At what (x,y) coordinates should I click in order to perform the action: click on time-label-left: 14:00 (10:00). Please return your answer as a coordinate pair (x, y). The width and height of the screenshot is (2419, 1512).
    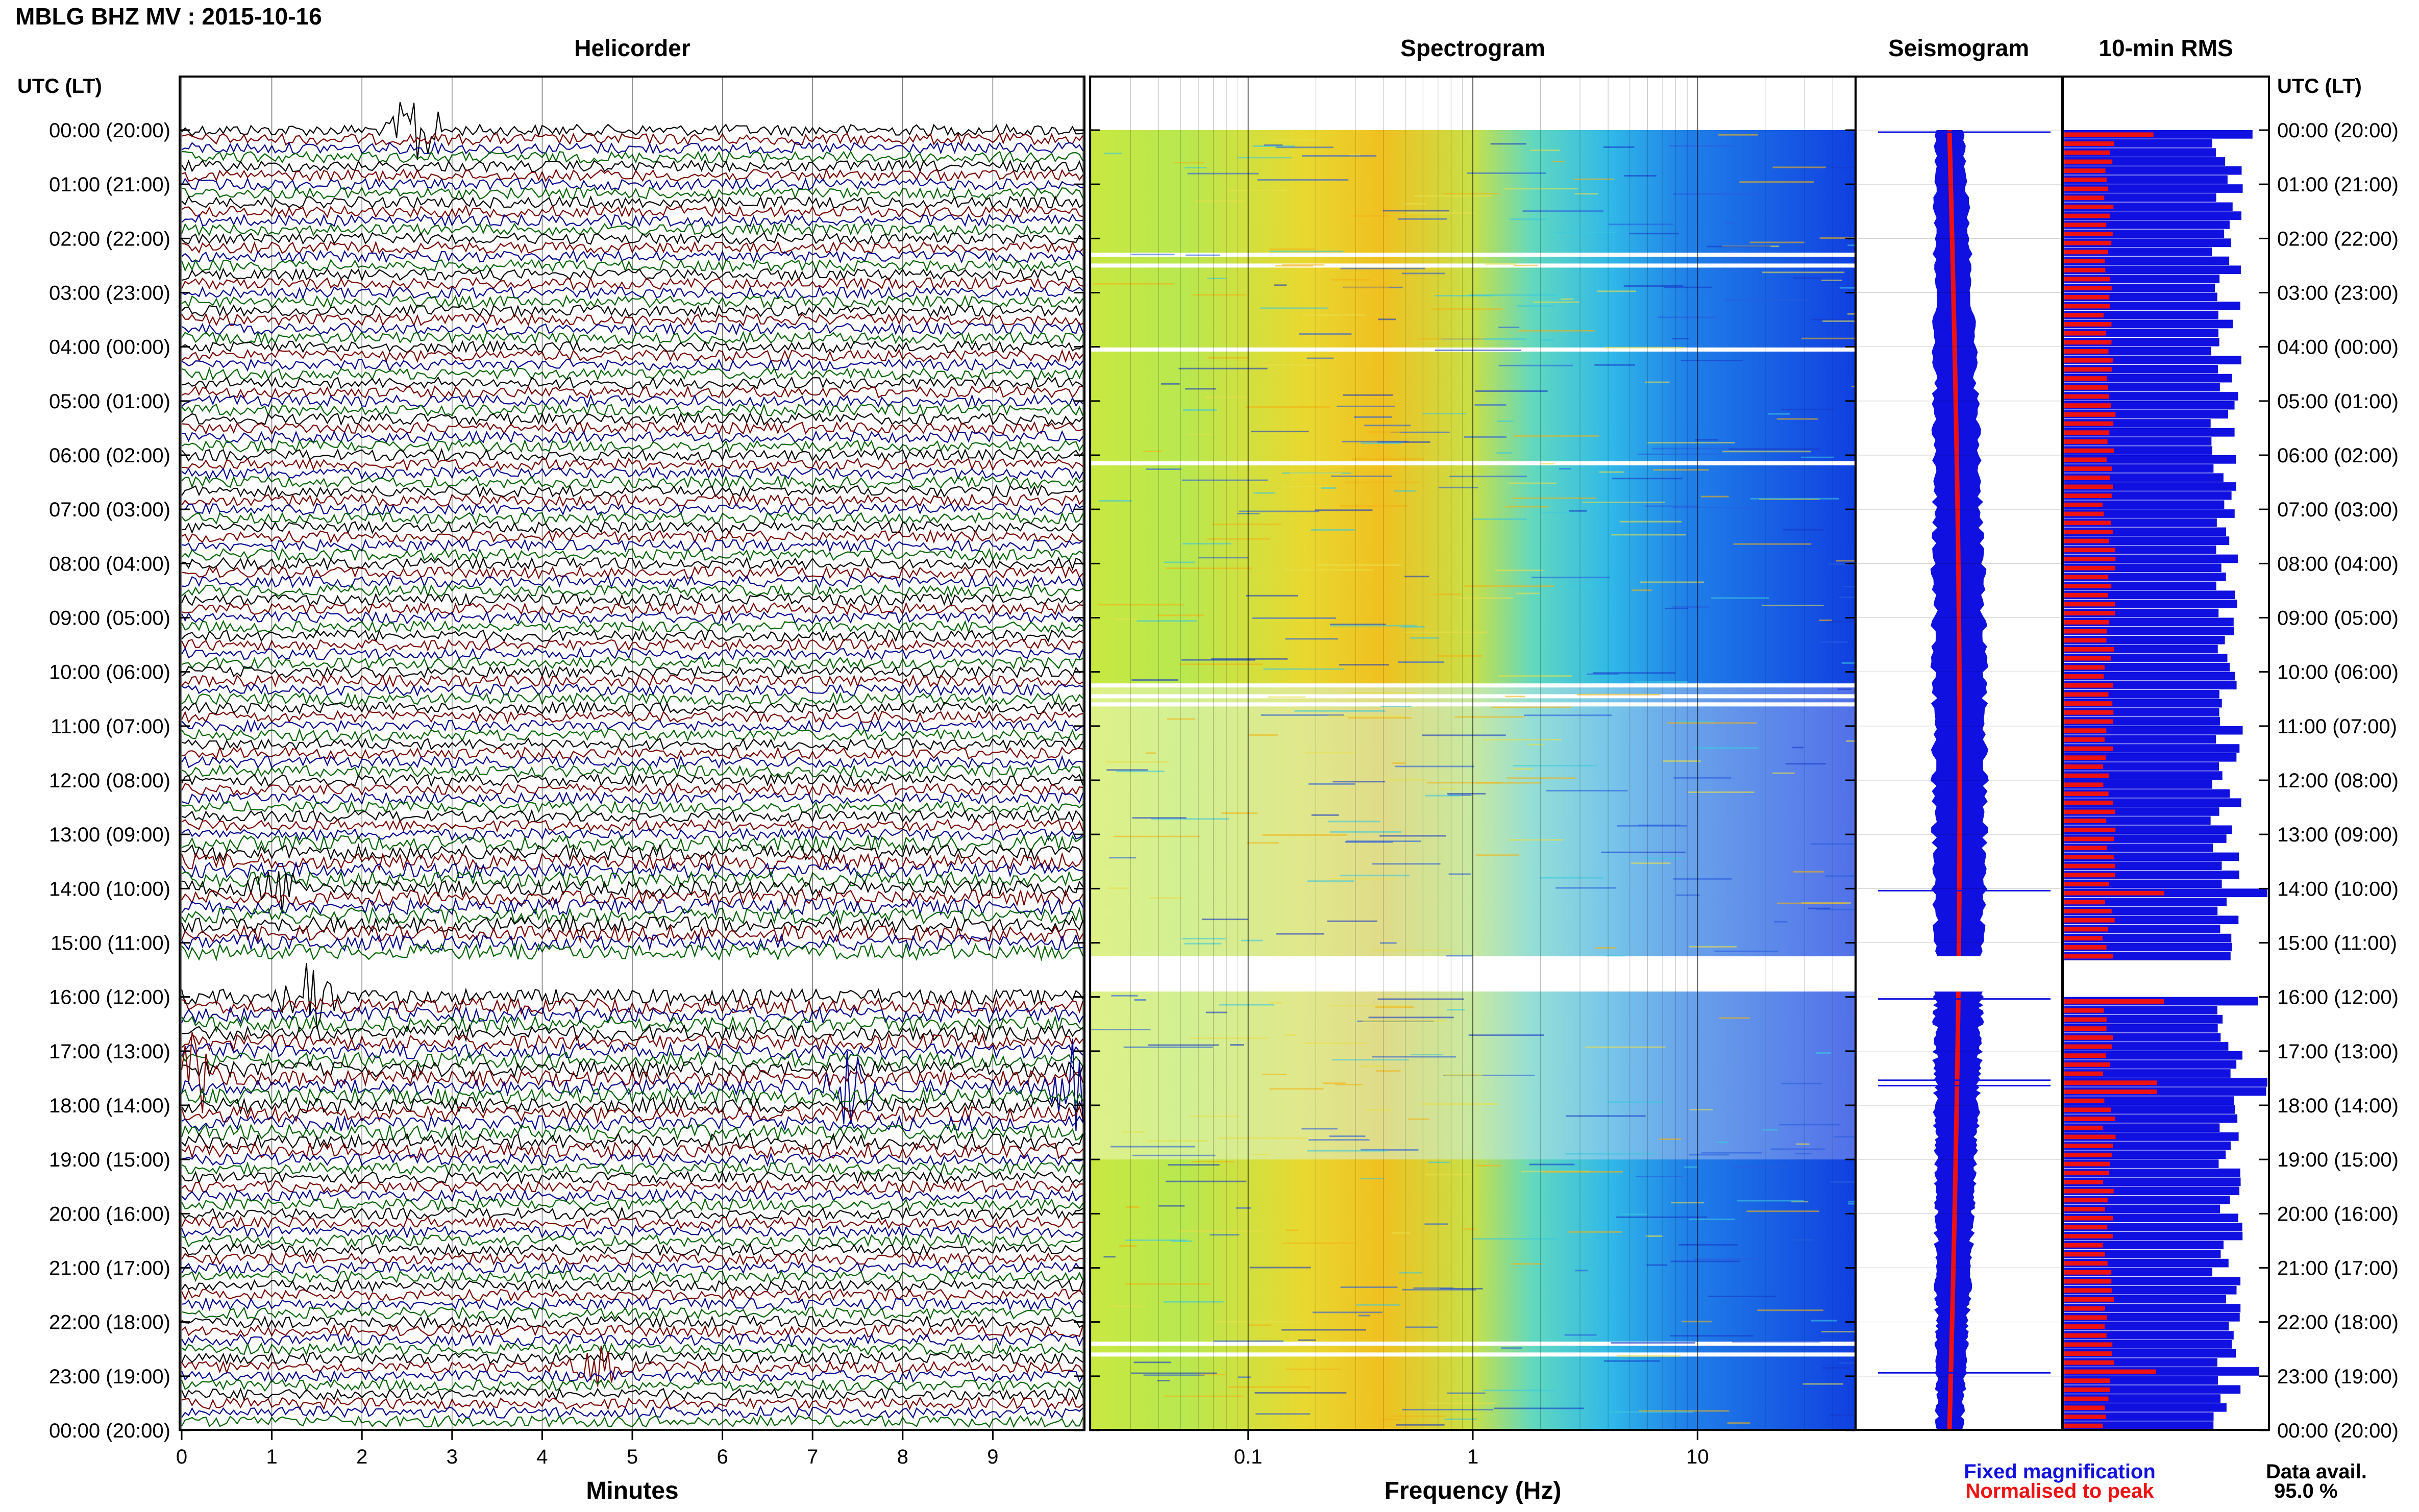
    Looking at the image, I should click on (109, 889).